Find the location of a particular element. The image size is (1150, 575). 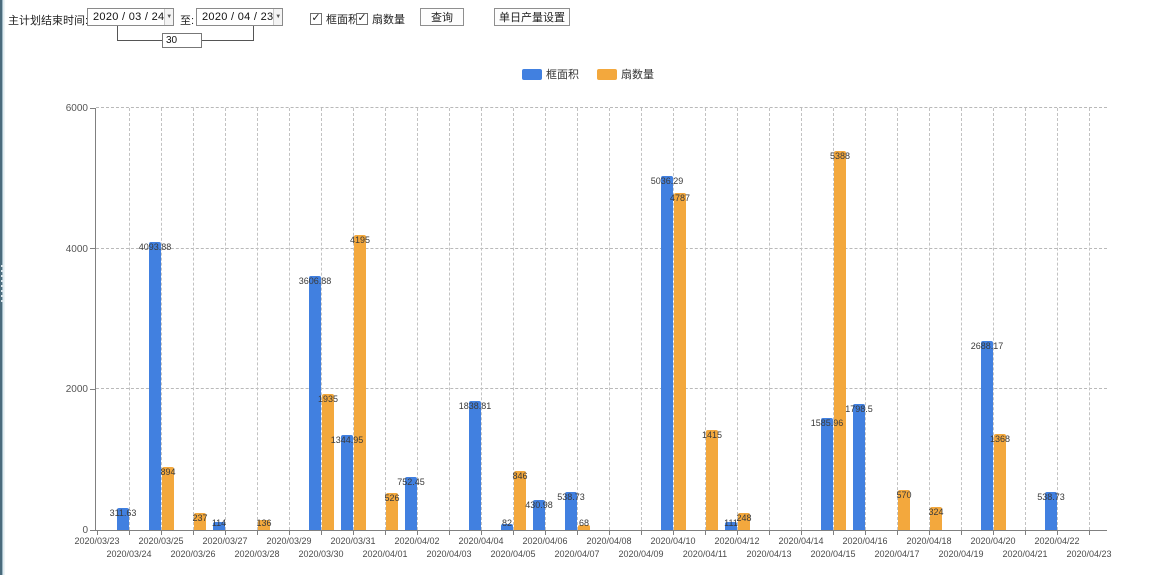

x-axis-label: 2020/04/08 is located at coordinates (609, 541).